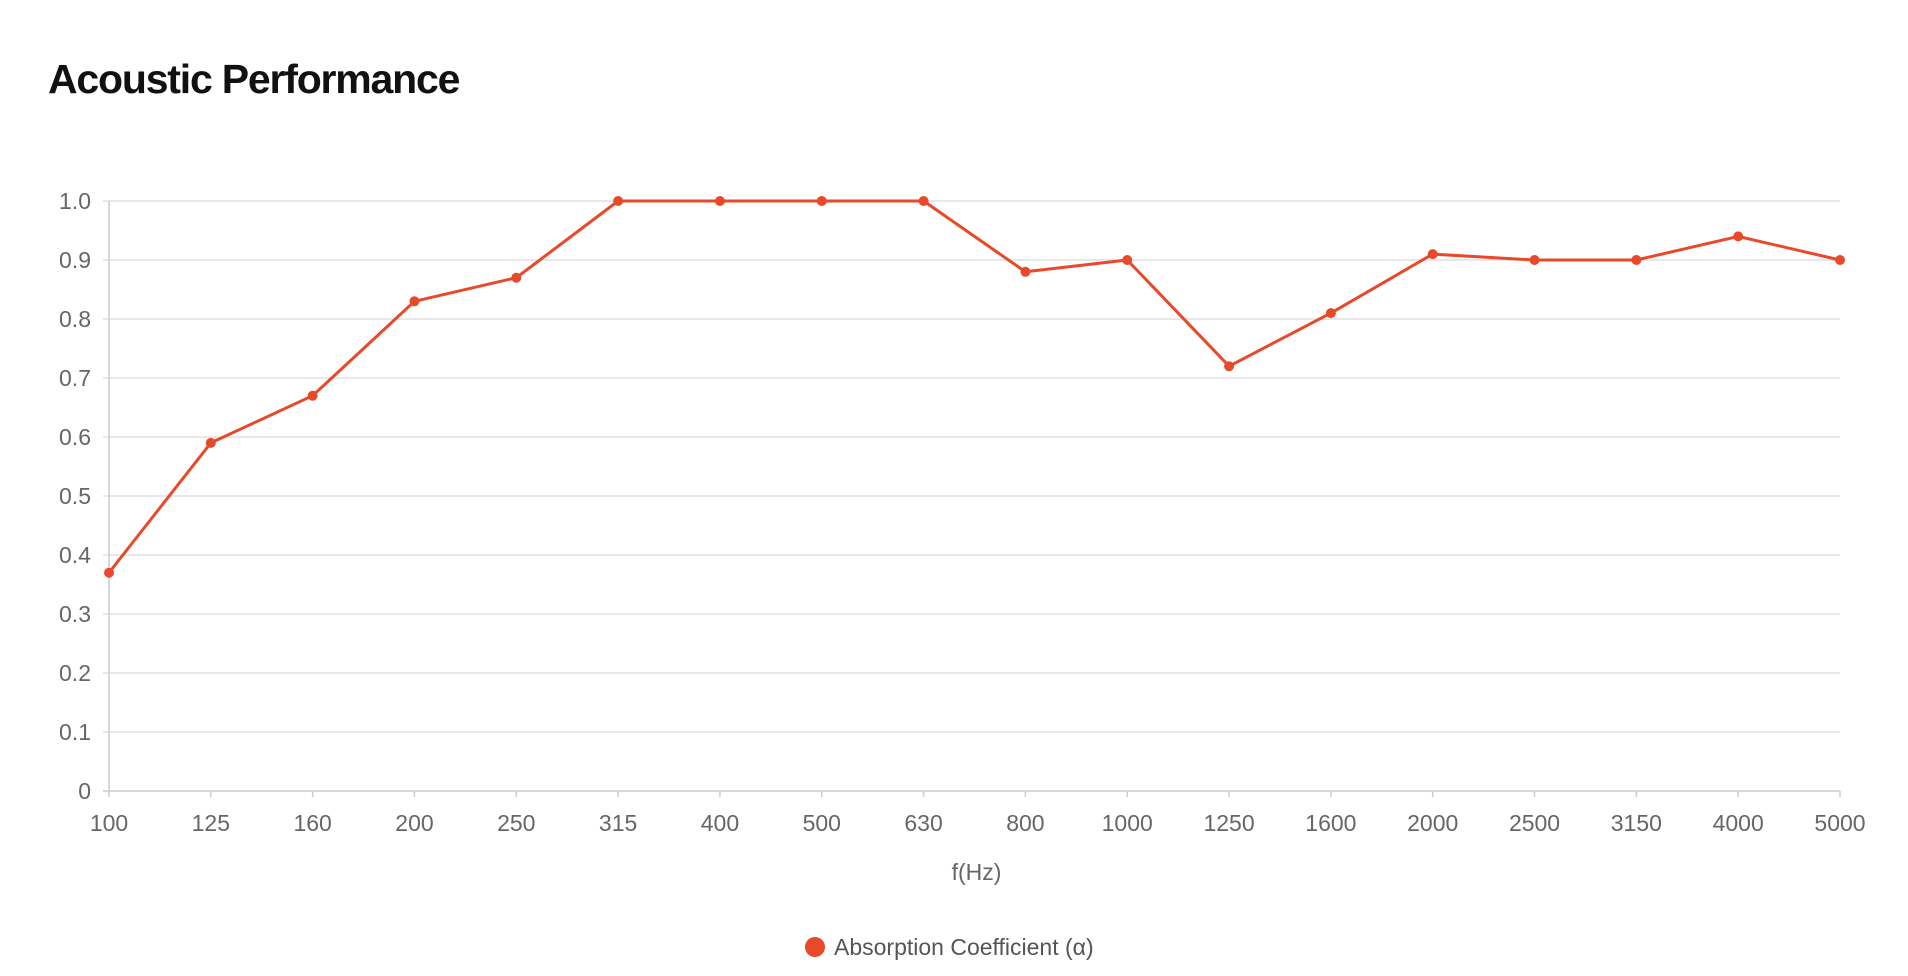  What do you see at coordinates (1839, 823) in the screenshot?
I see `x-tick-label: 5000` at bounding box center [1839, 823].